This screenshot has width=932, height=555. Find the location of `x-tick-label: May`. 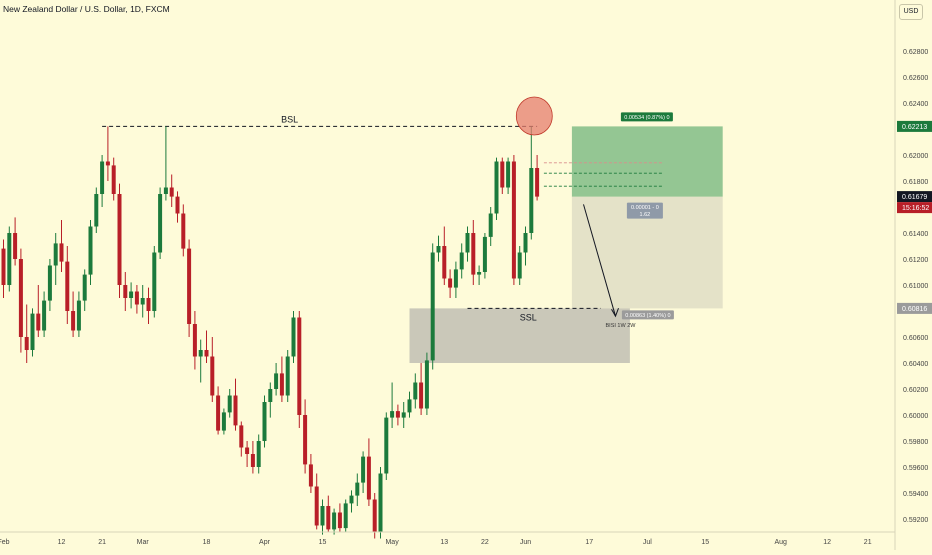

x-tick-label: May is located at coordinates (392, 542).